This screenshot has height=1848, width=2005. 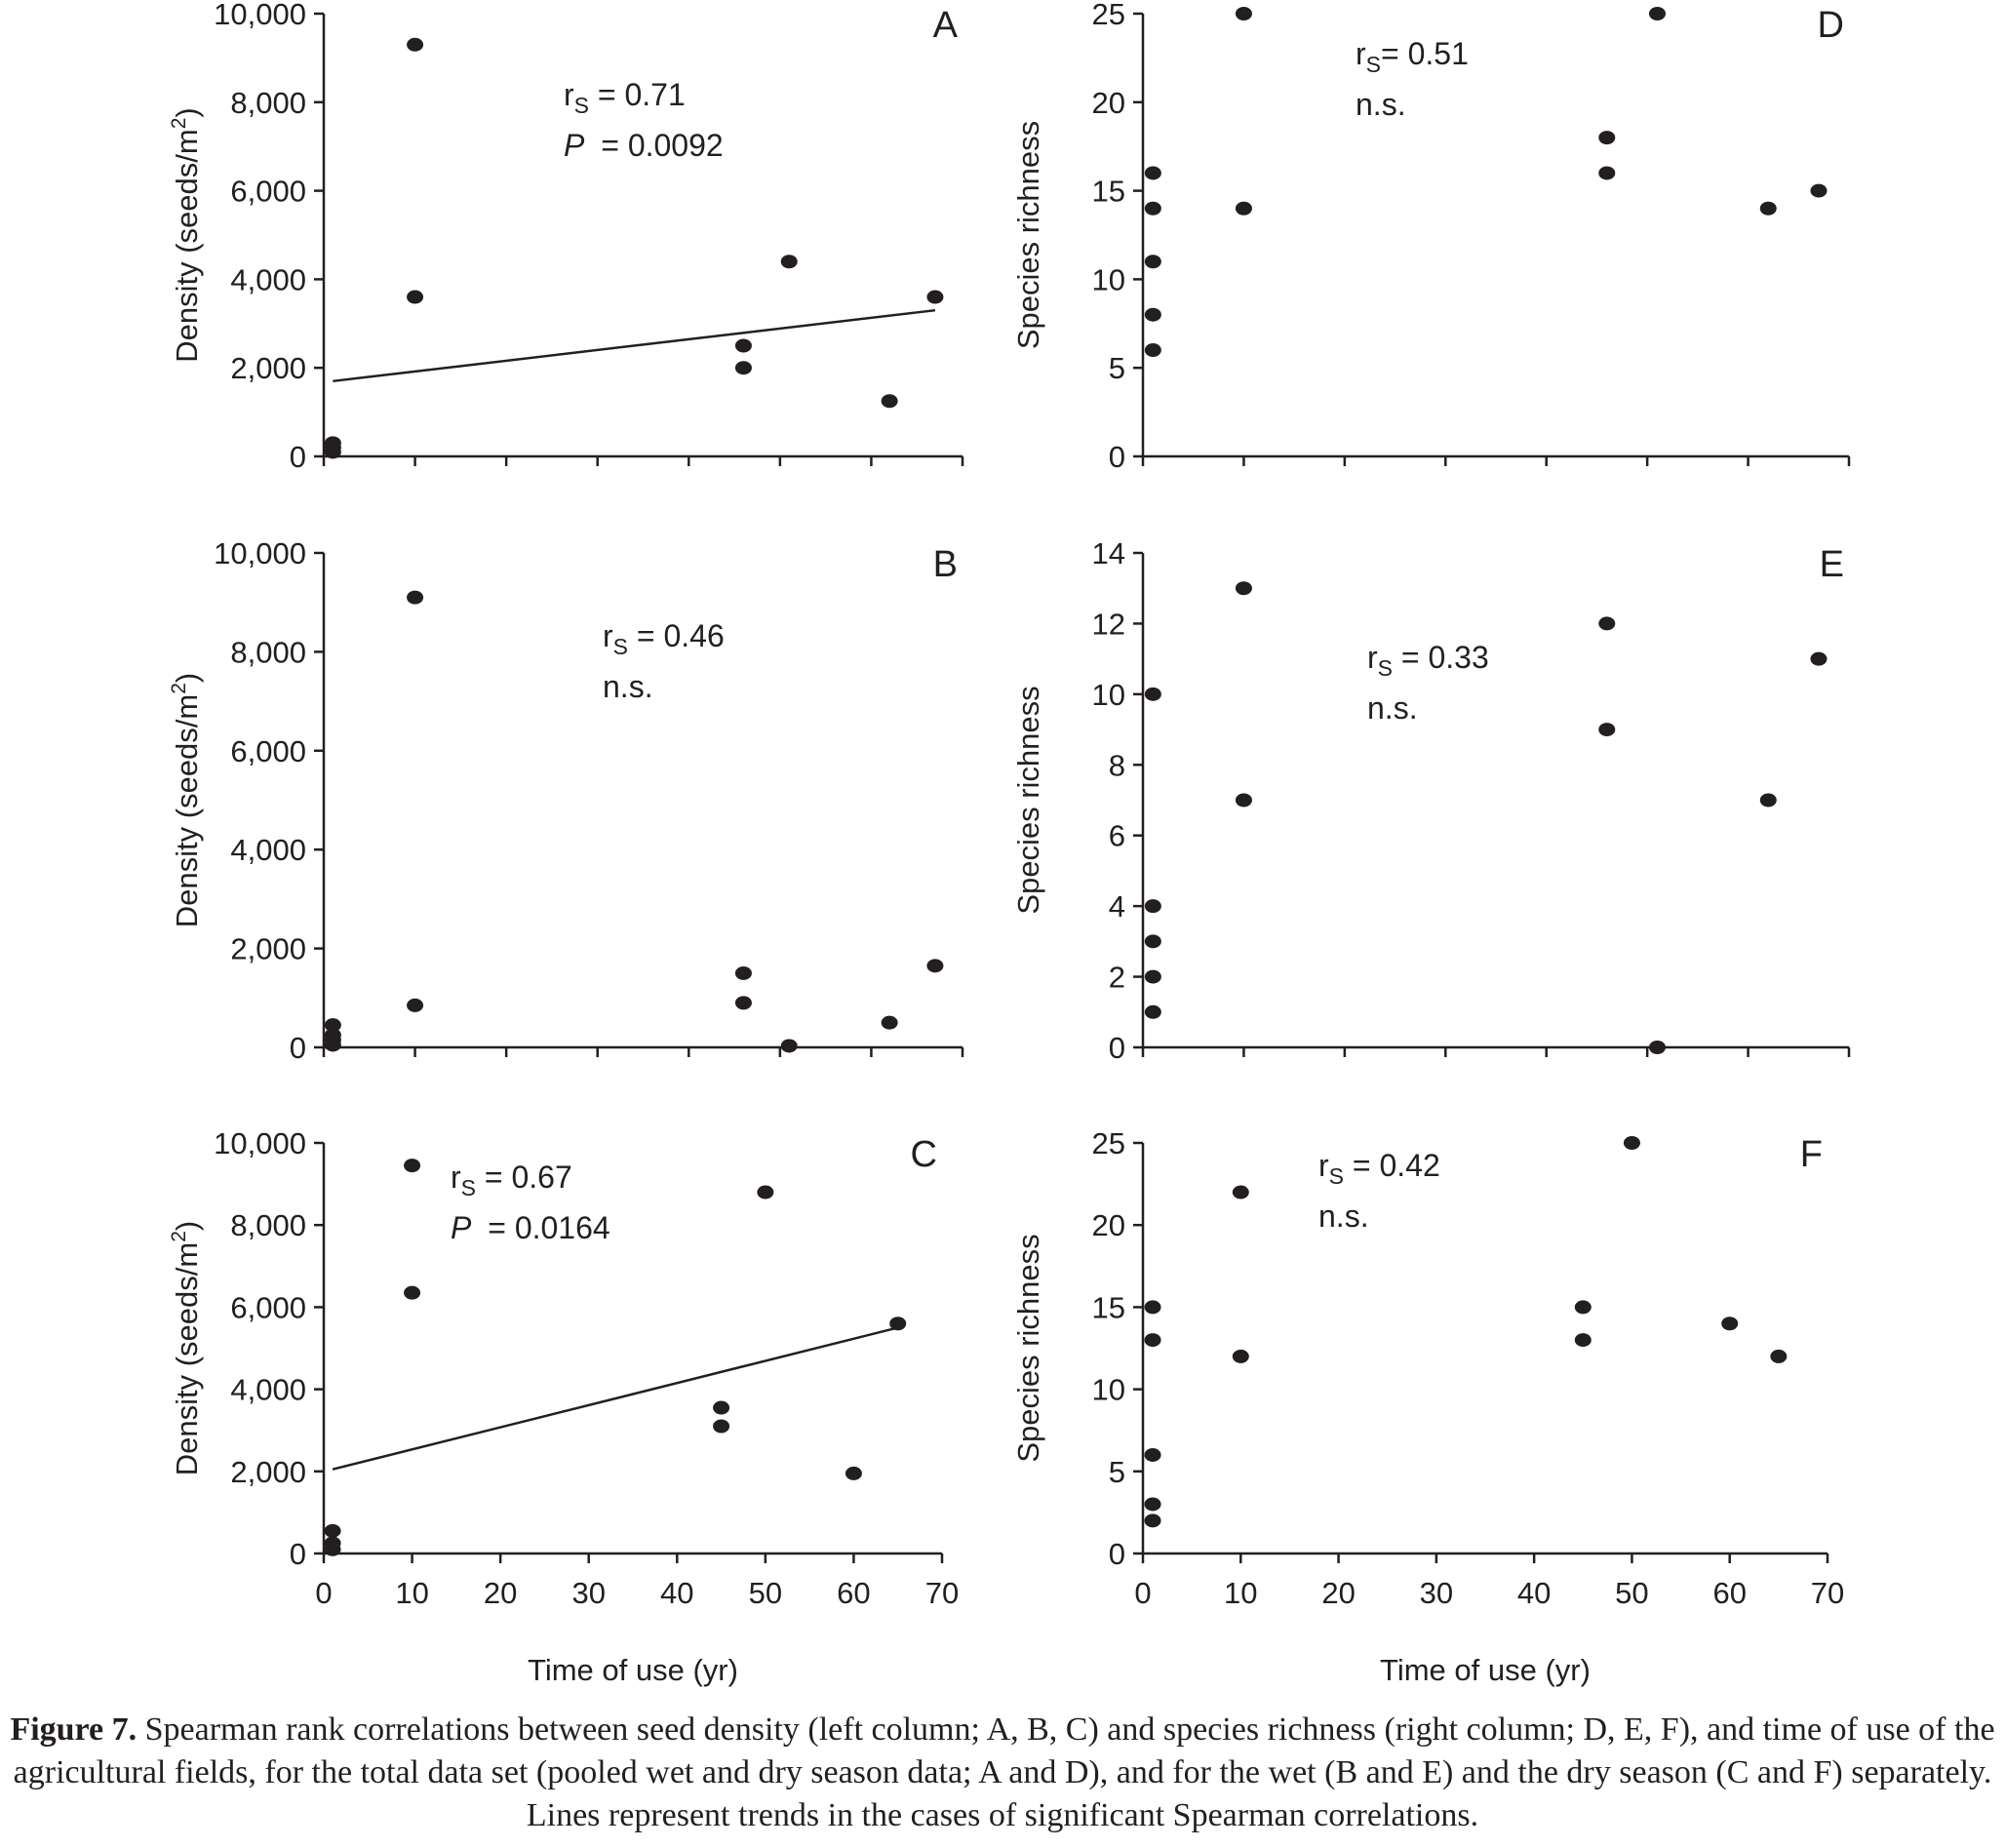 I want to click on x-axis-title: Time of use (yr), so click(x=633, y=1670).